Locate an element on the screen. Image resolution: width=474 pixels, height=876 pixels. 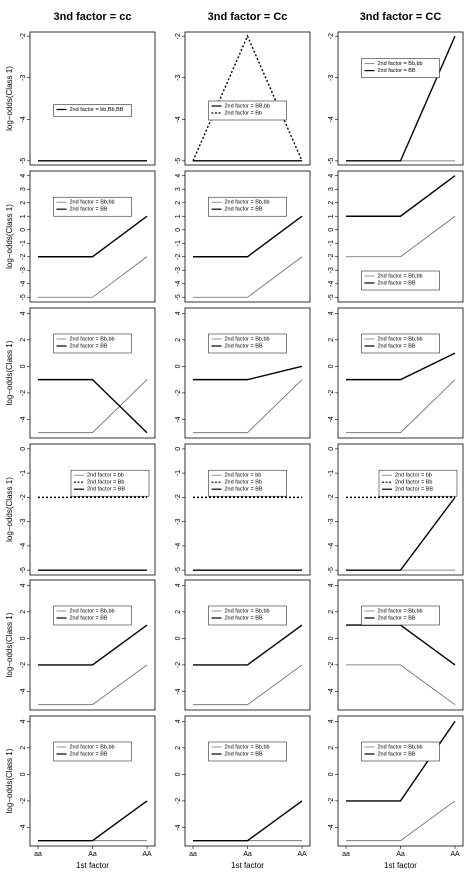
column-title: 3nd factor = cc is located at coordinates (93, 17).